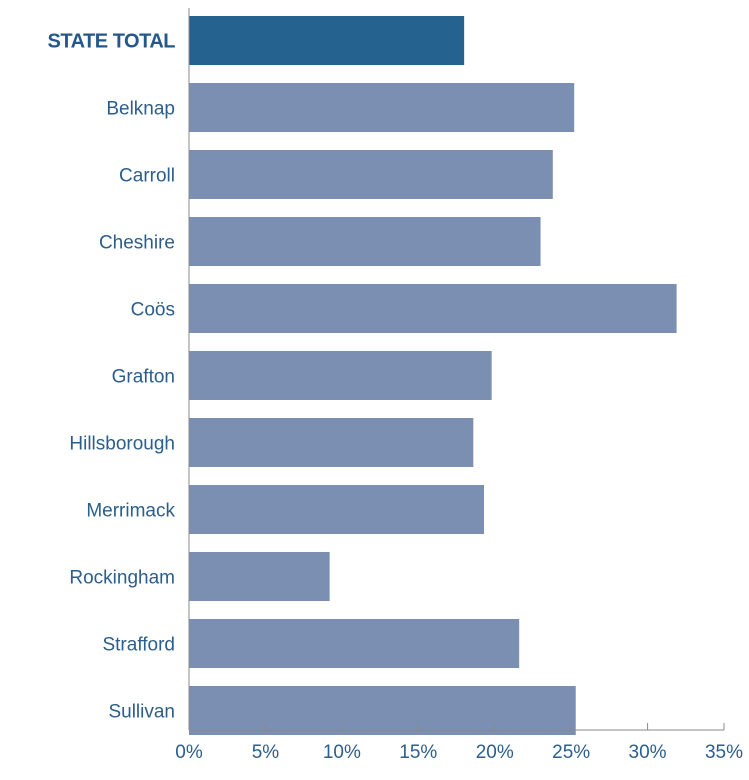 This screenshot has height=780, width=749. What do you see at coordinates (122, 578) in the screenshot?
I see `category-label-rockingham: Rockingham` at bounding box center [122, 578].